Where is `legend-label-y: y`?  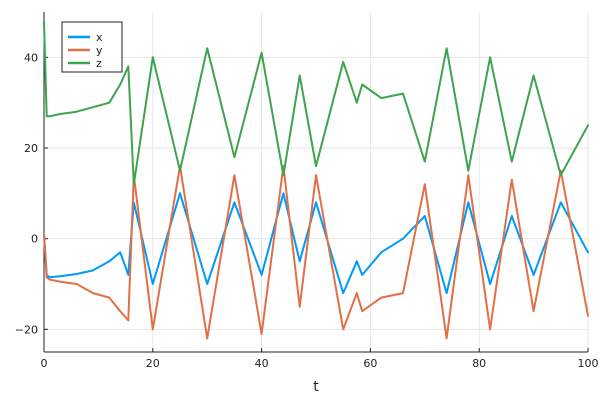 legend-label-y: y is located at coordinates (99, 50).